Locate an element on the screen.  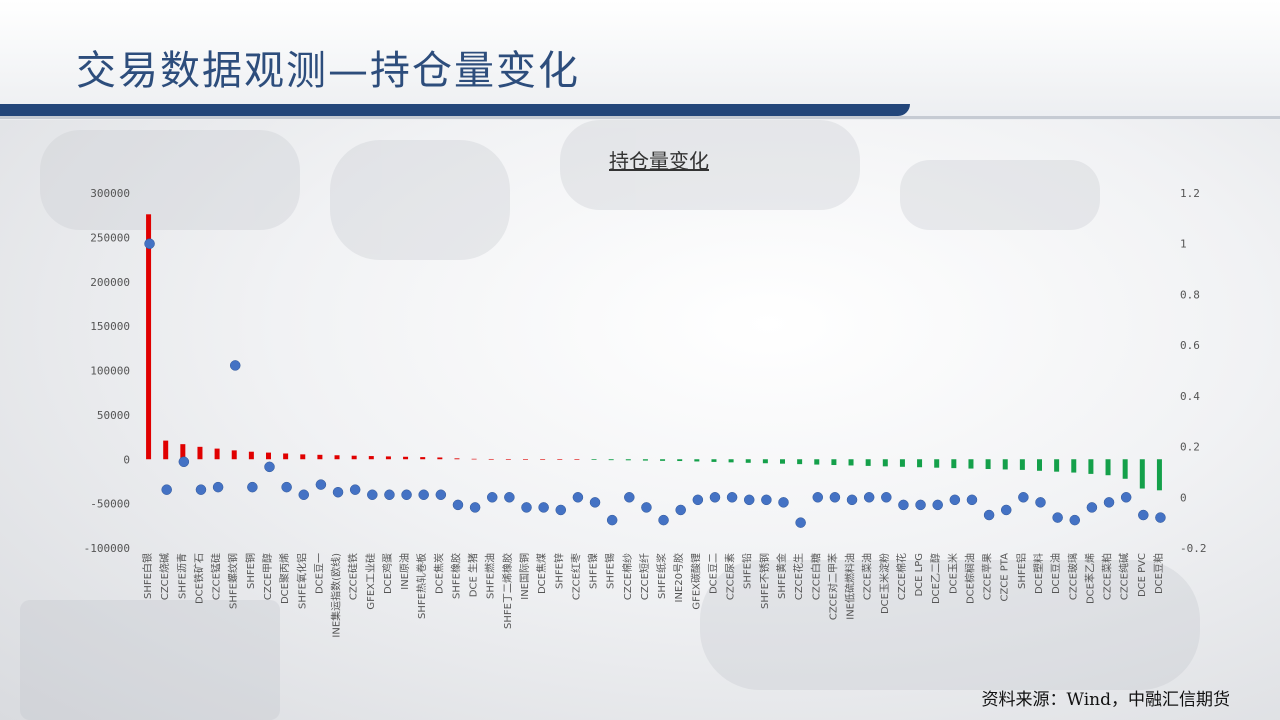
category-label: SHFE黄金 is located at coordinates (781, 576).